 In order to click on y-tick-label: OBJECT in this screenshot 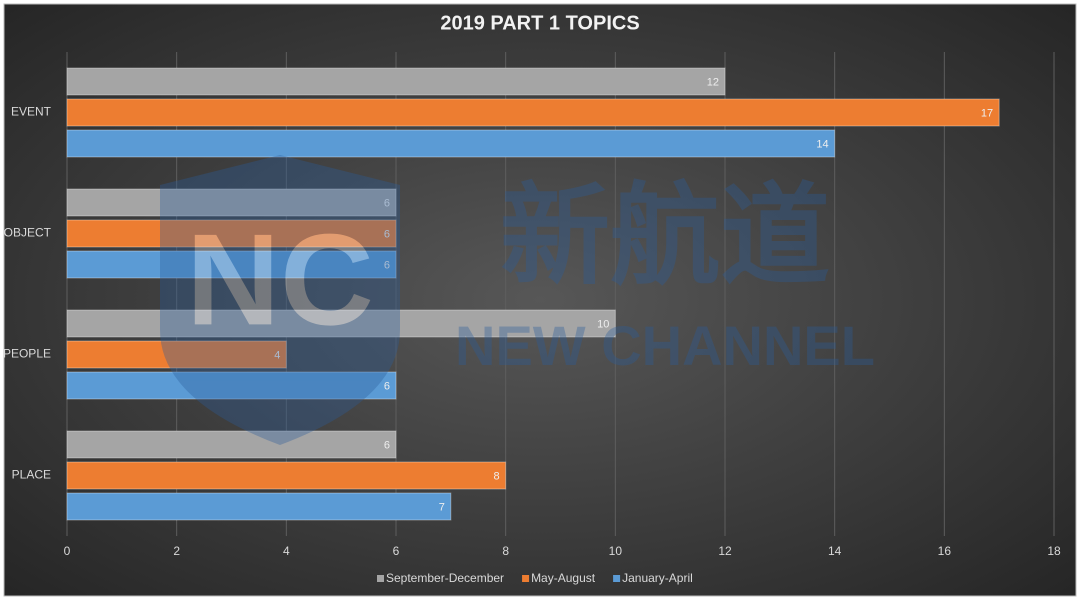, I will do `click(28, 233)`.